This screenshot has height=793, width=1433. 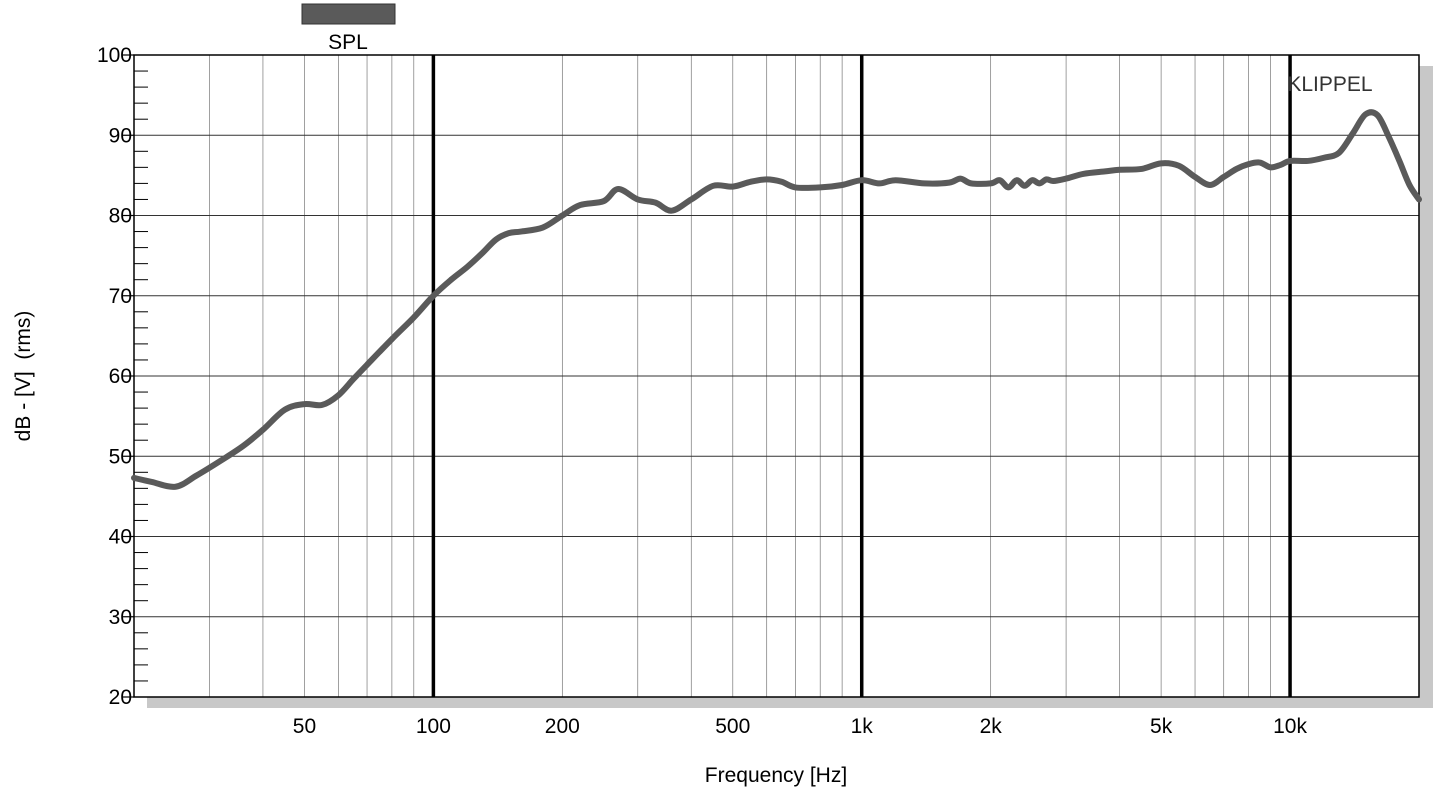 I want to click on y-tick-label: 50, so click(x=120, y=456).